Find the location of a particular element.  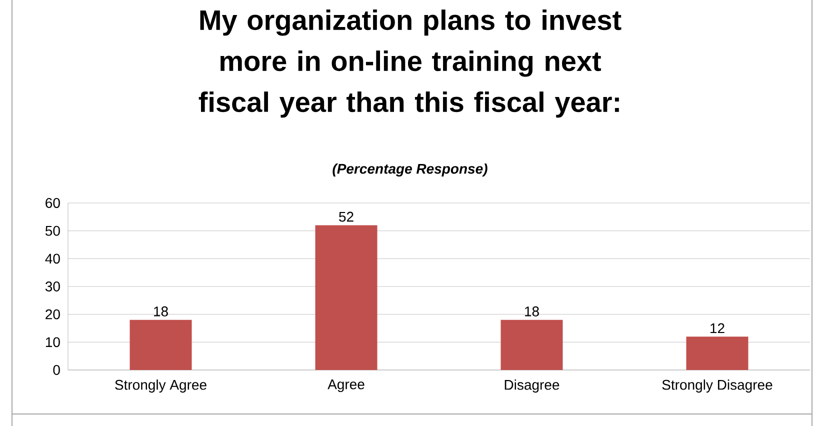

y-tick-label: 30 is located at coordinates (52, 287).